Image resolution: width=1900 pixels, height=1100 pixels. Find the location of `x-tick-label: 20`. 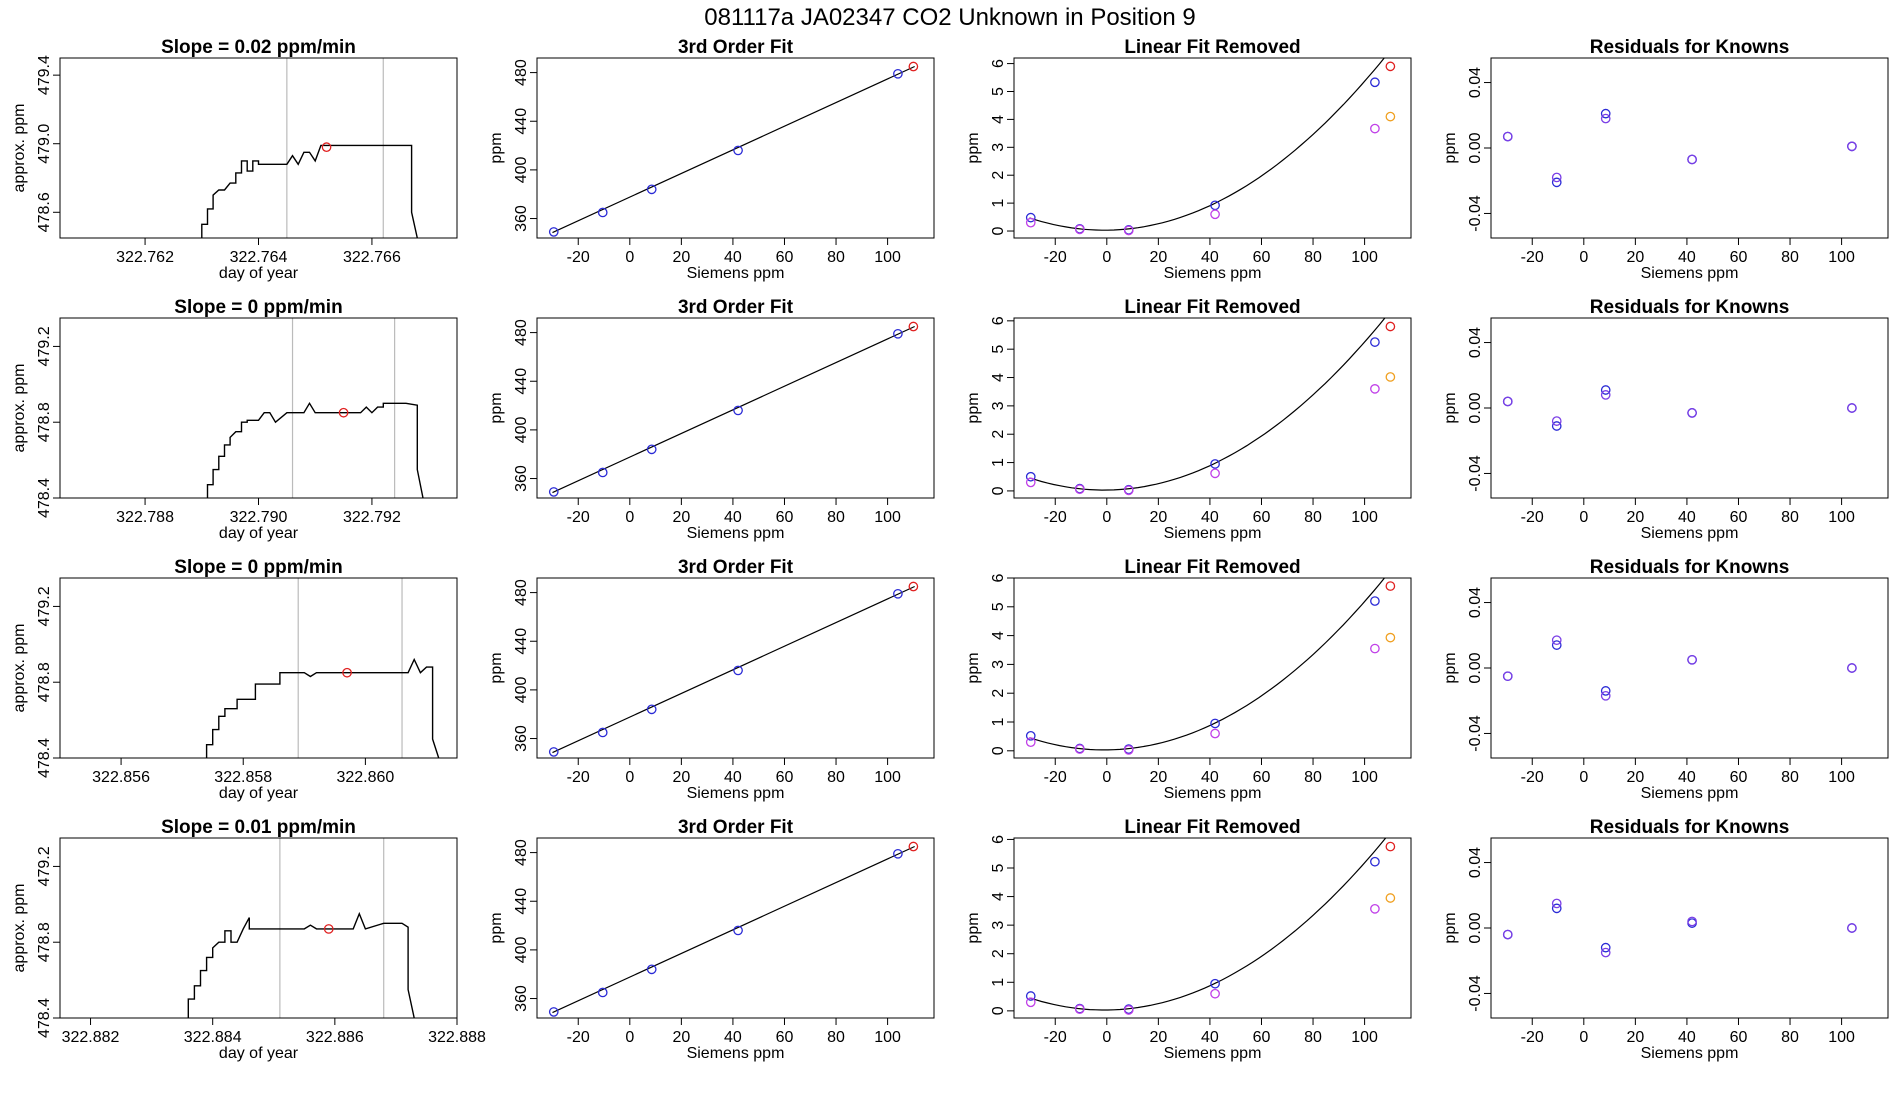

x-tick-label: 20 is located at coordinates (681, 517).